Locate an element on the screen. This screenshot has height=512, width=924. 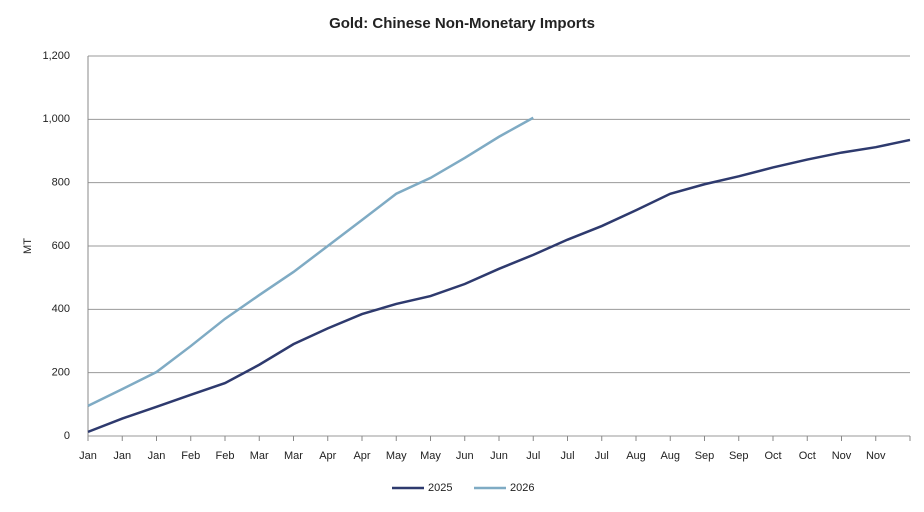
chart-title: Gold: Chinese Non-Monetary Imports is located at coordinates (462, 23).